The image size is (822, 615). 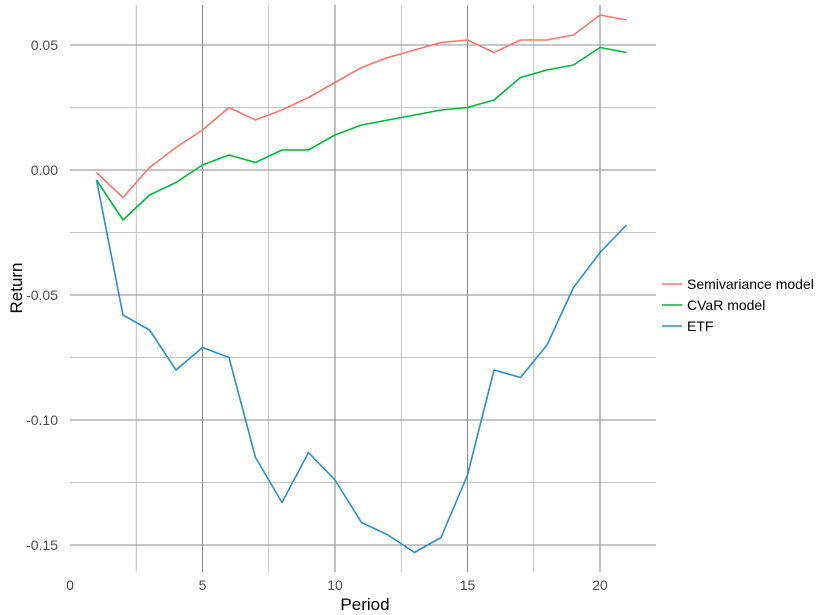 I want to click on x-axis-tick-labels: 0 5 10 15 20, so click(x=337, y=585).